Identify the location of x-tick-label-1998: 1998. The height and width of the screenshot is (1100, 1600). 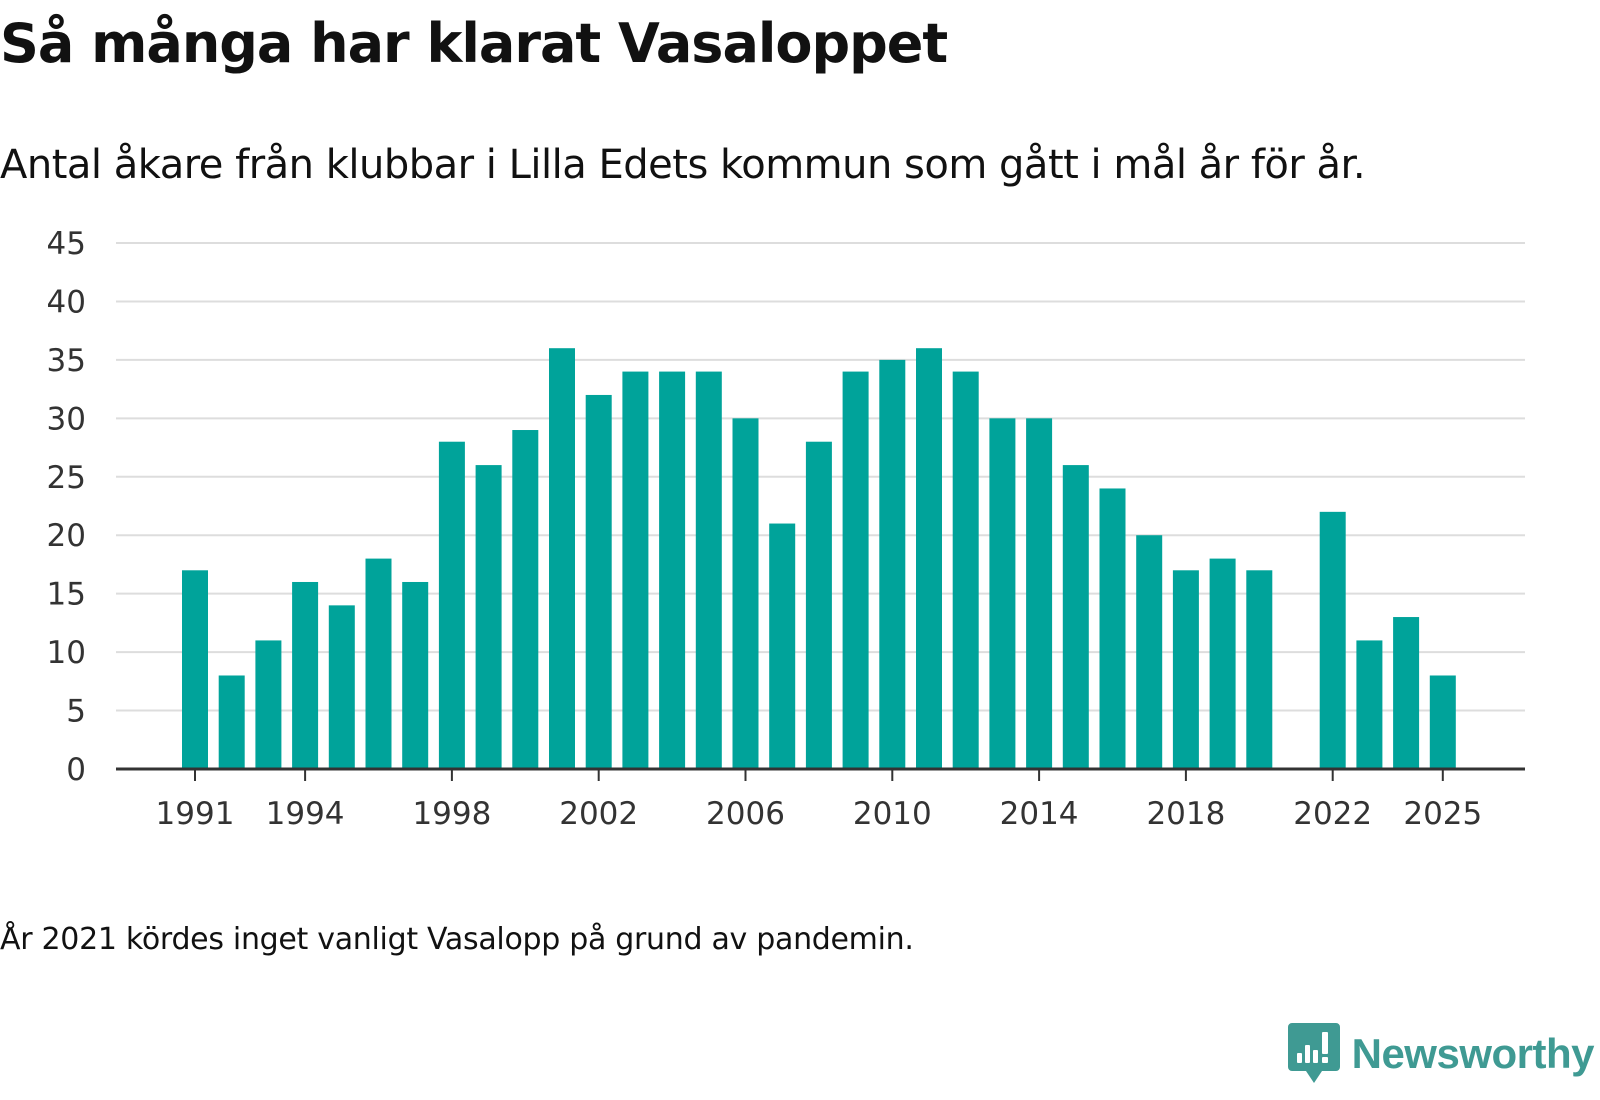
(451, 814).